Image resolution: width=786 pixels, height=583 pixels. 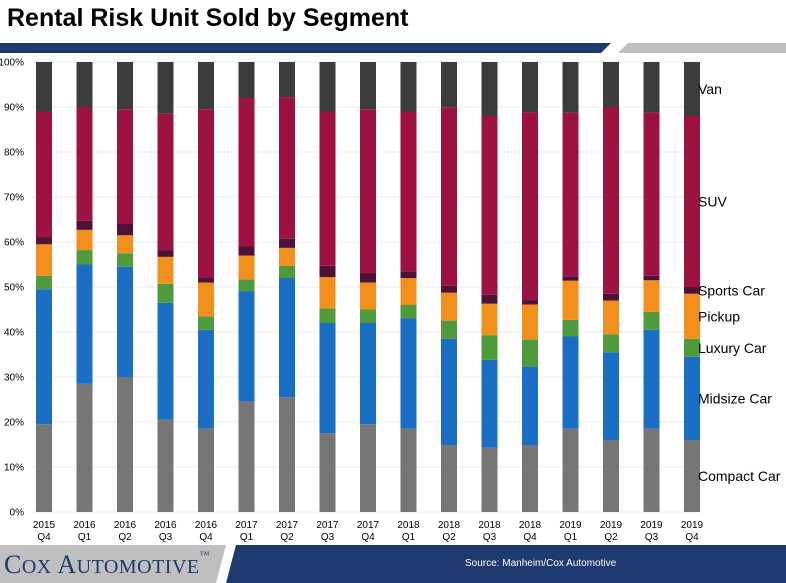 I want to click on y-tick-label: 90%, so click(x=14, y=108).